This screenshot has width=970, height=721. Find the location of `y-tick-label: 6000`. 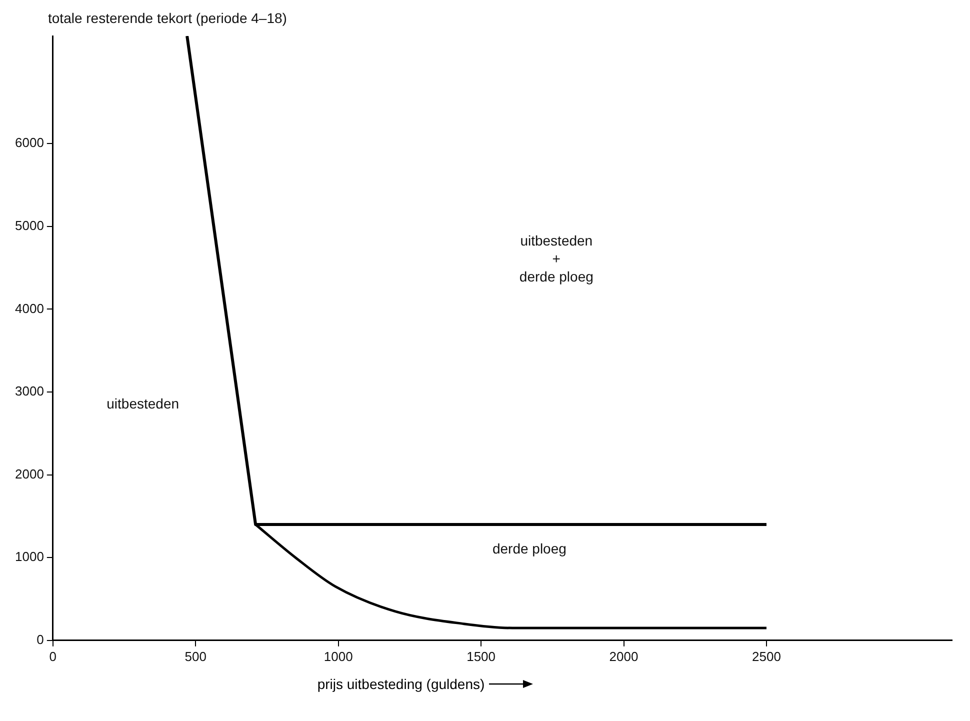

y-tick-label: 6000 is located at coordinates (29, 142).